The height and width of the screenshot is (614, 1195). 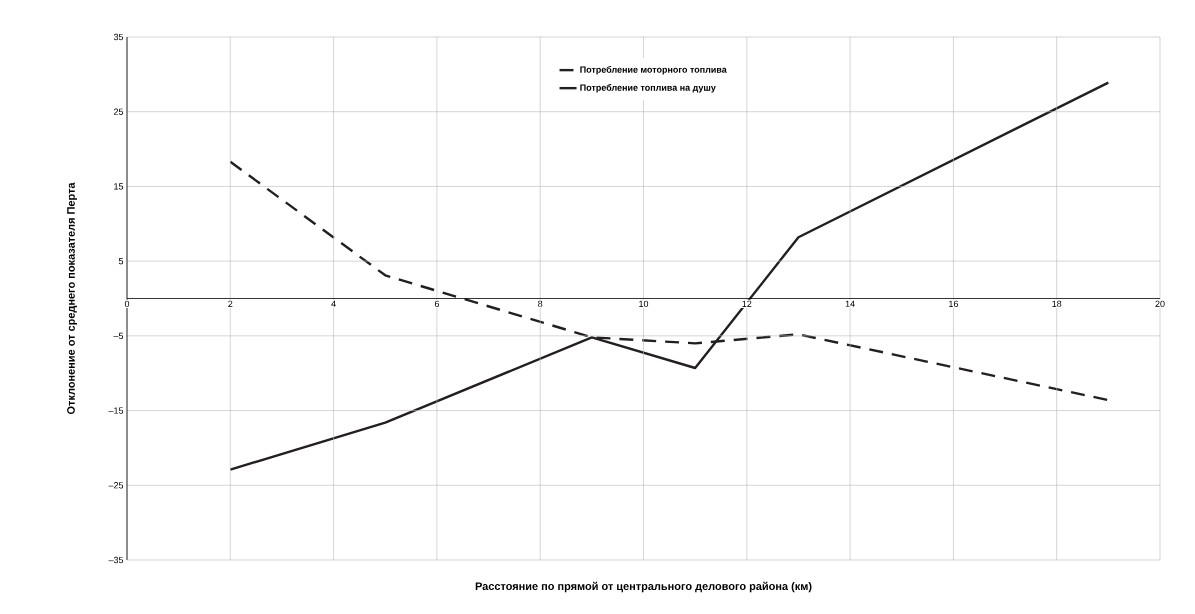 I want to click on x-tick-label: 8, so click(x=540, y=304).